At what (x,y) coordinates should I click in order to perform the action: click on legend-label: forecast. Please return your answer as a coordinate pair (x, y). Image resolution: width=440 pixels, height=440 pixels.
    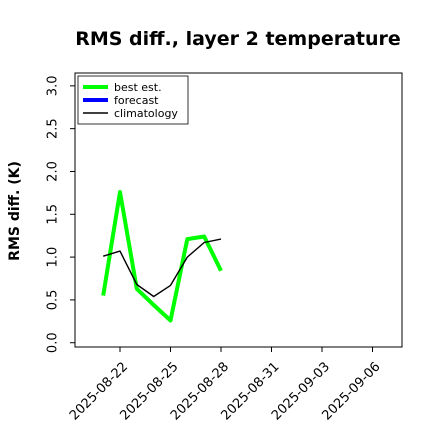
    Looking at the image, I should click on (136, 100).